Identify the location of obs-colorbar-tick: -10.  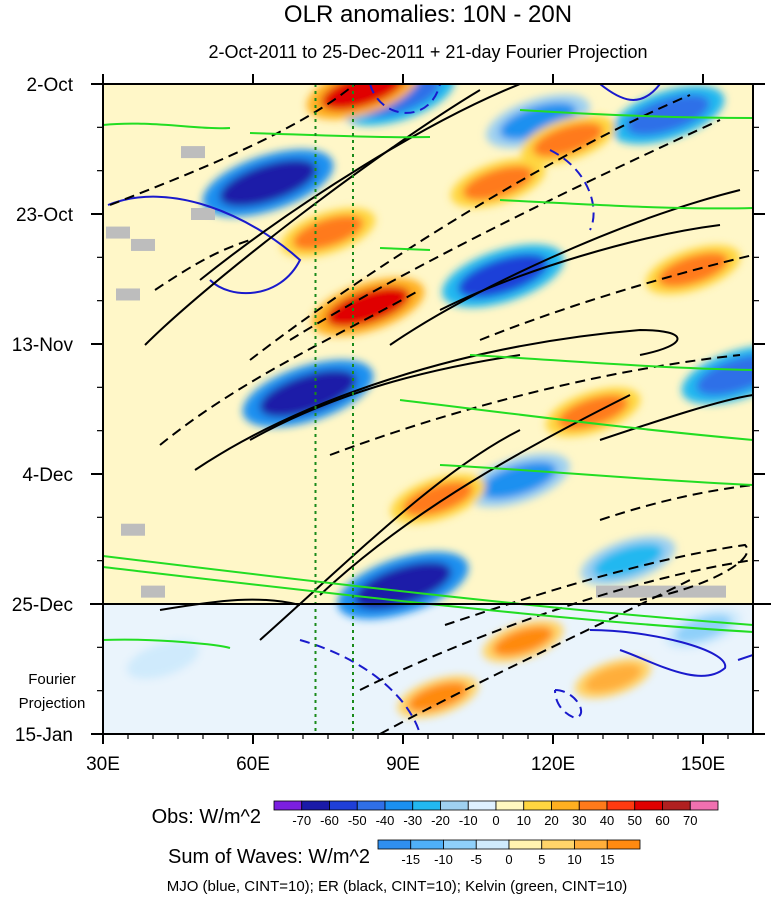
(468, 820).